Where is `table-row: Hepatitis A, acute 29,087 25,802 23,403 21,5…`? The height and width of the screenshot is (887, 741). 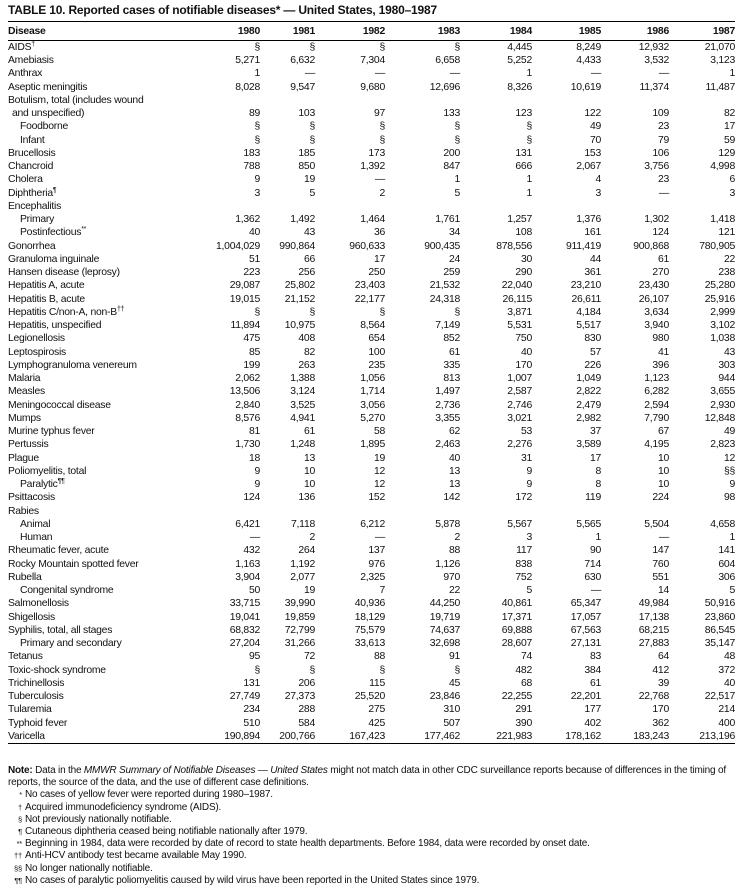 table-row: Hepatitis A, acute 29,087 25,802 23,403 21,5… is located at coordinates (371, 285).